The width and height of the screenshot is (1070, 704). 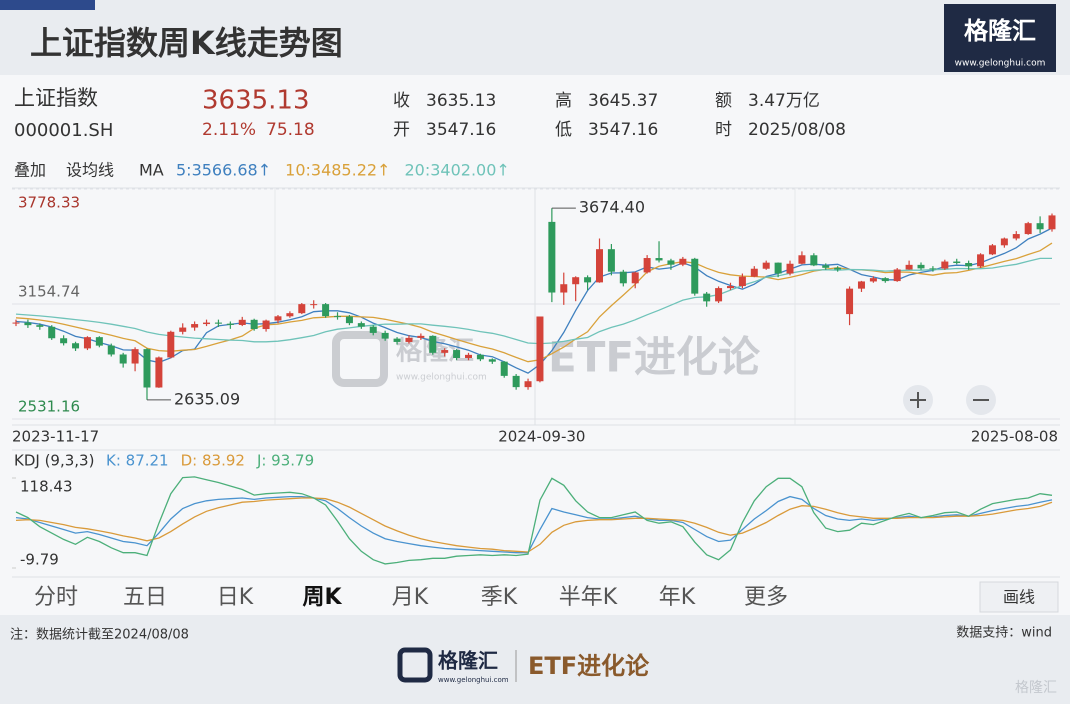 What do you see at coordinates (256, 101) in the screenshot?
I see `price: 3635.13` at bounding box center [256, 101].